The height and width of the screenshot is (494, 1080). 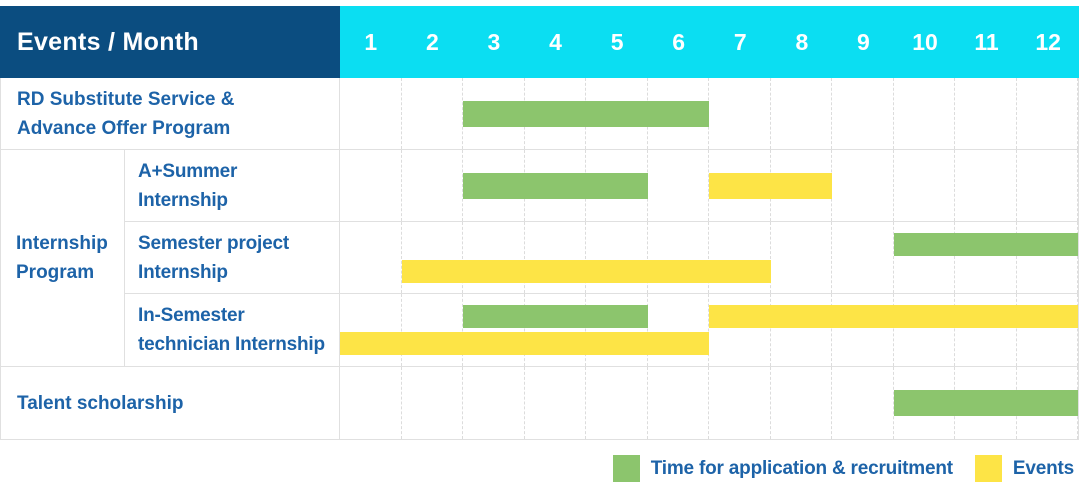 I want to click on row-label-line: In-Semester, so click(x=191, y=315).